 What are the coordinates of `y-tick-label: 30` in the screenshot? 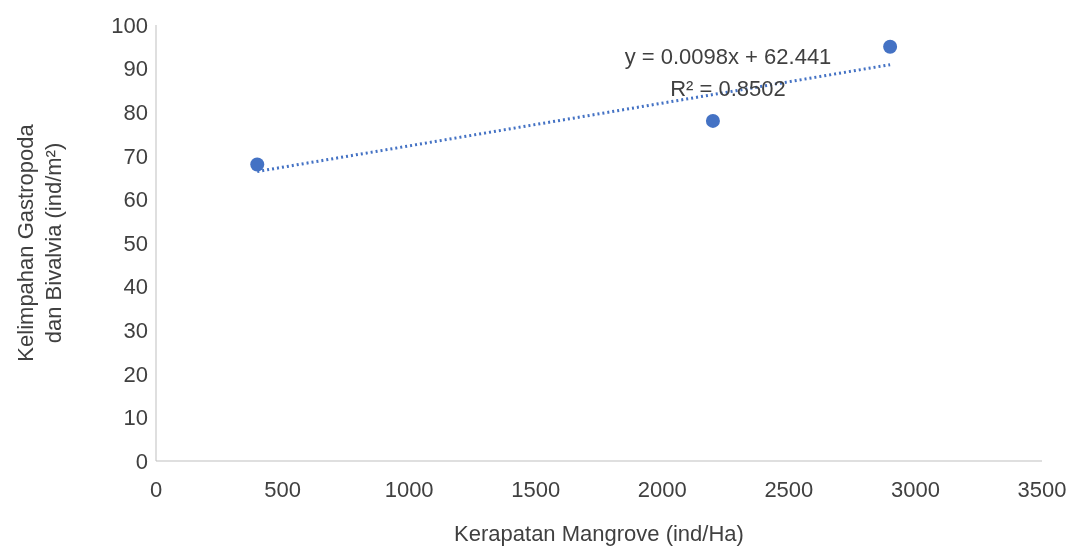 It's located at (135, 331).